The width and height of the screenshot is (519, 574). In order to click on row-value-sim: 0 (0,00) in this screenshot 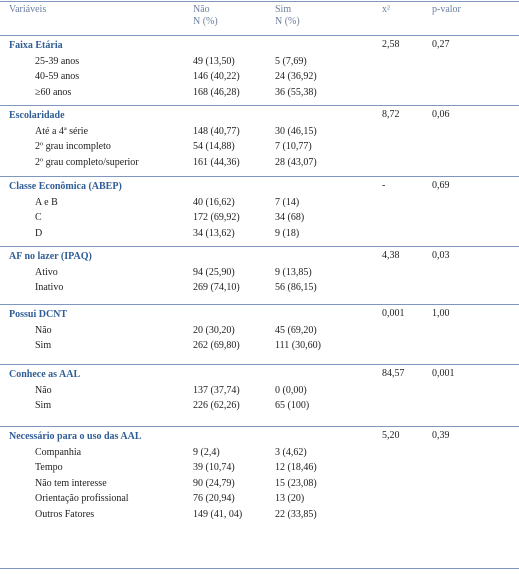, I will do `click(291, 390)`.